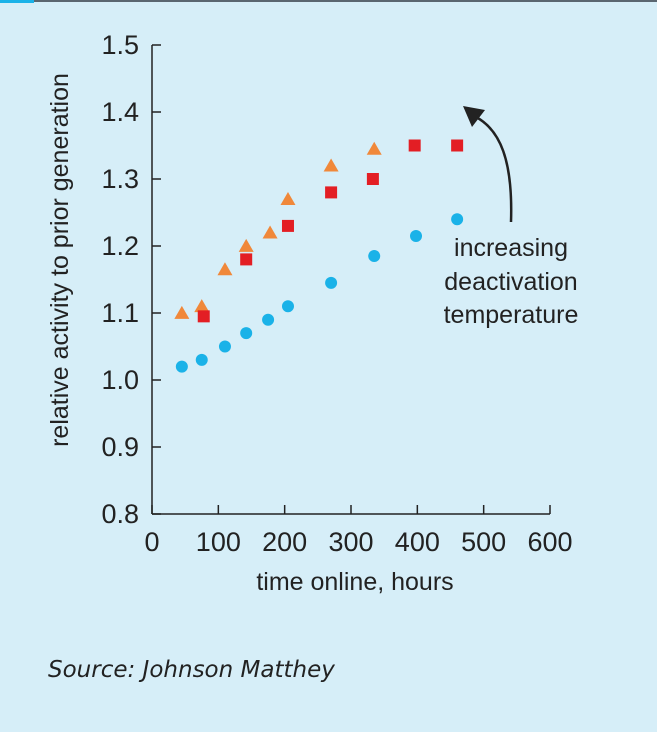 The height and width of the screenshot is (732, 657). What do you see at coordinates (328, 1) in the screenshot?
I see `top-rule` at bounding box center [328, 1].